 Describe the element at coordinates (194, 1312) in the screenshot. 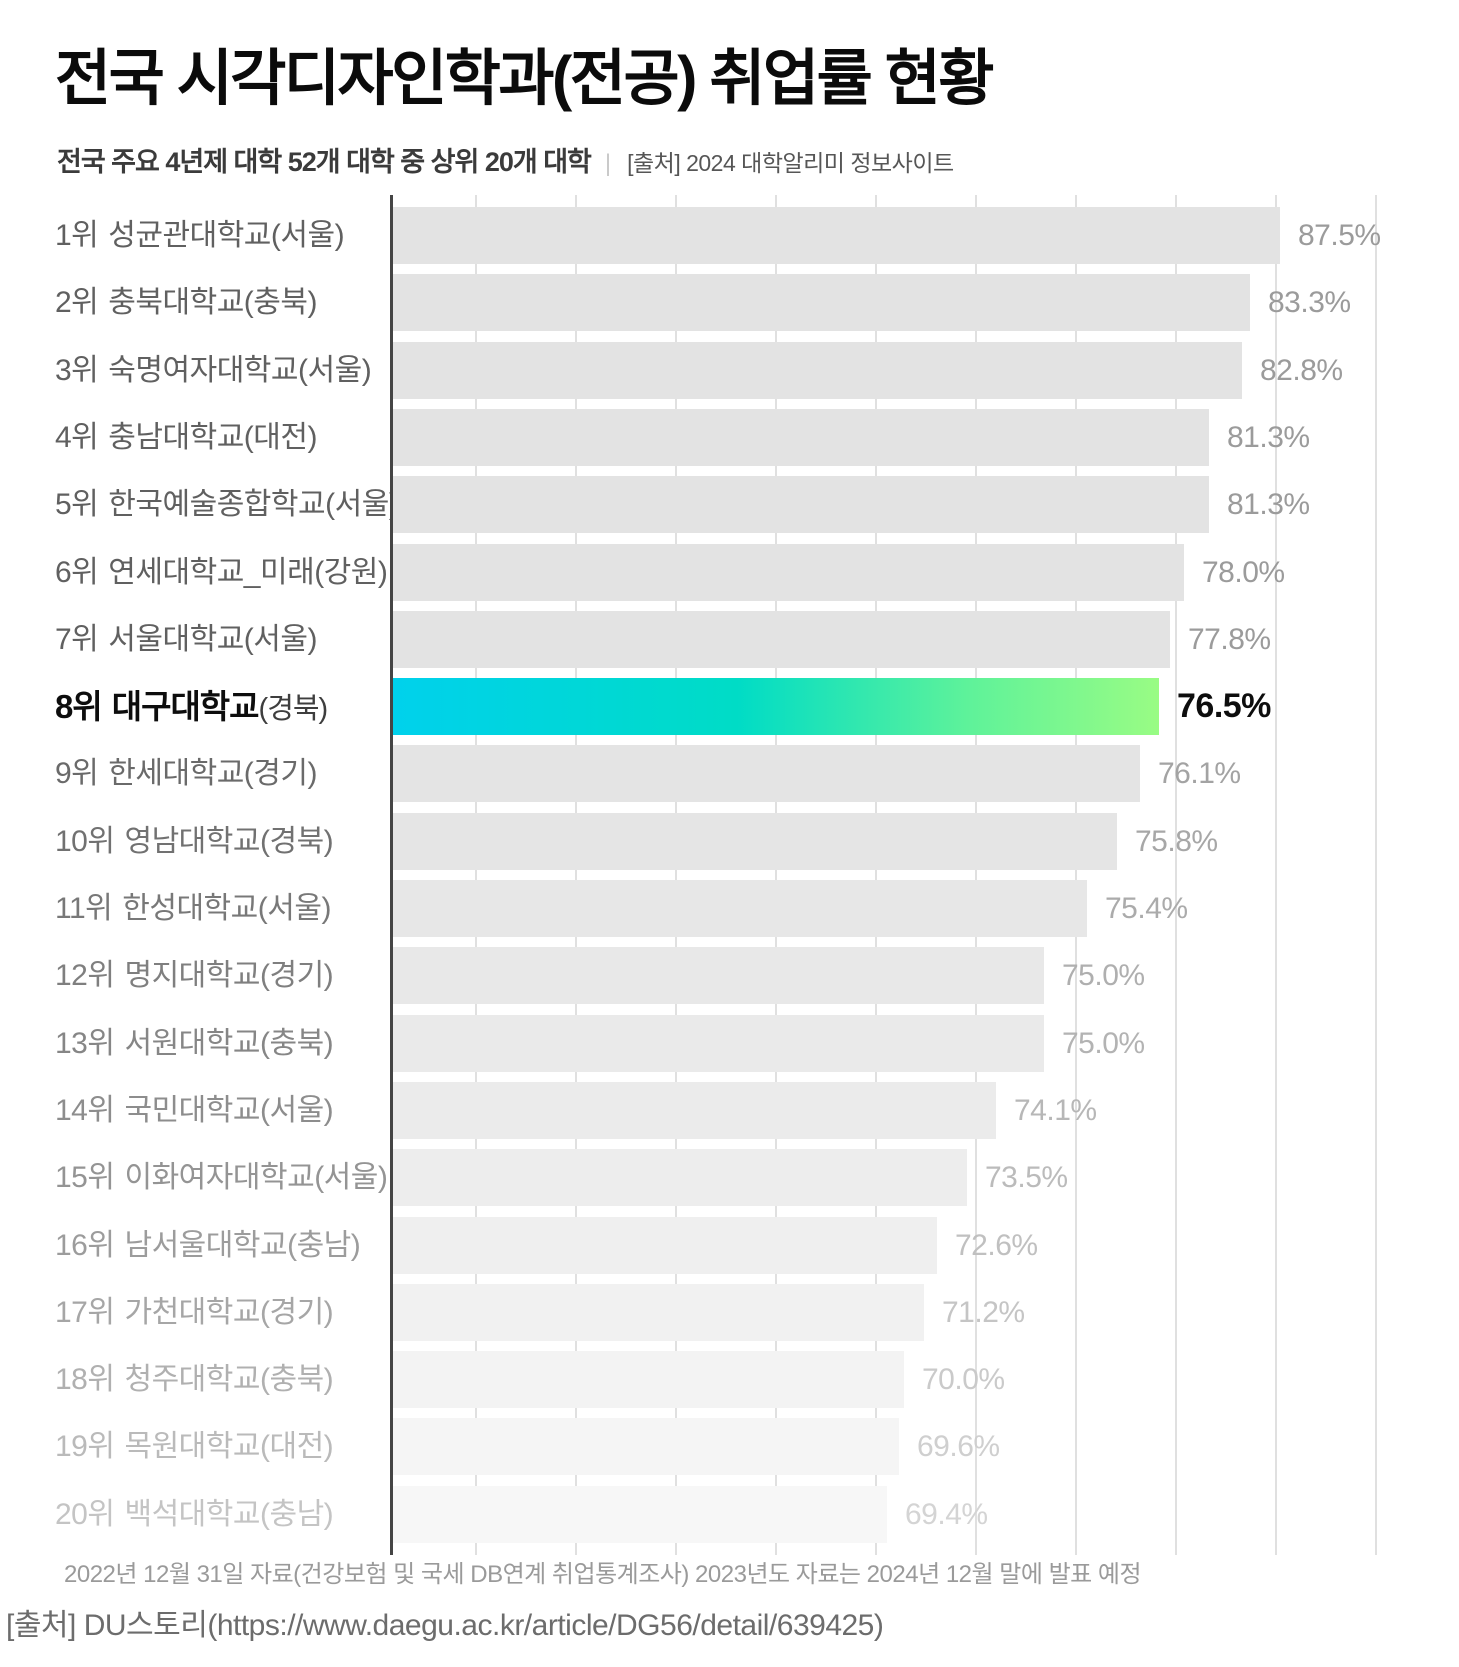

I see `row-label: 17위 가천대학교(경기)` at that location.